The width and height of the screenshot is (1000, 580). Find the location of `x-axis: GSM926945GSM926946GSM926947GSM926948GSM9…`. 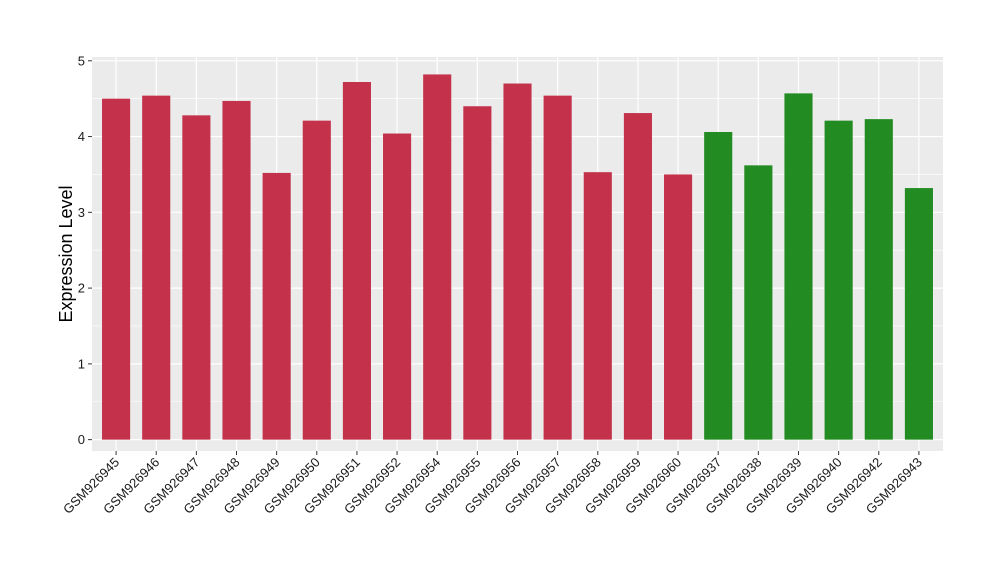

x-axis: GSM926945GSM926946GSM926947GSM926948GSM9… is located at coordinates (492, 484).